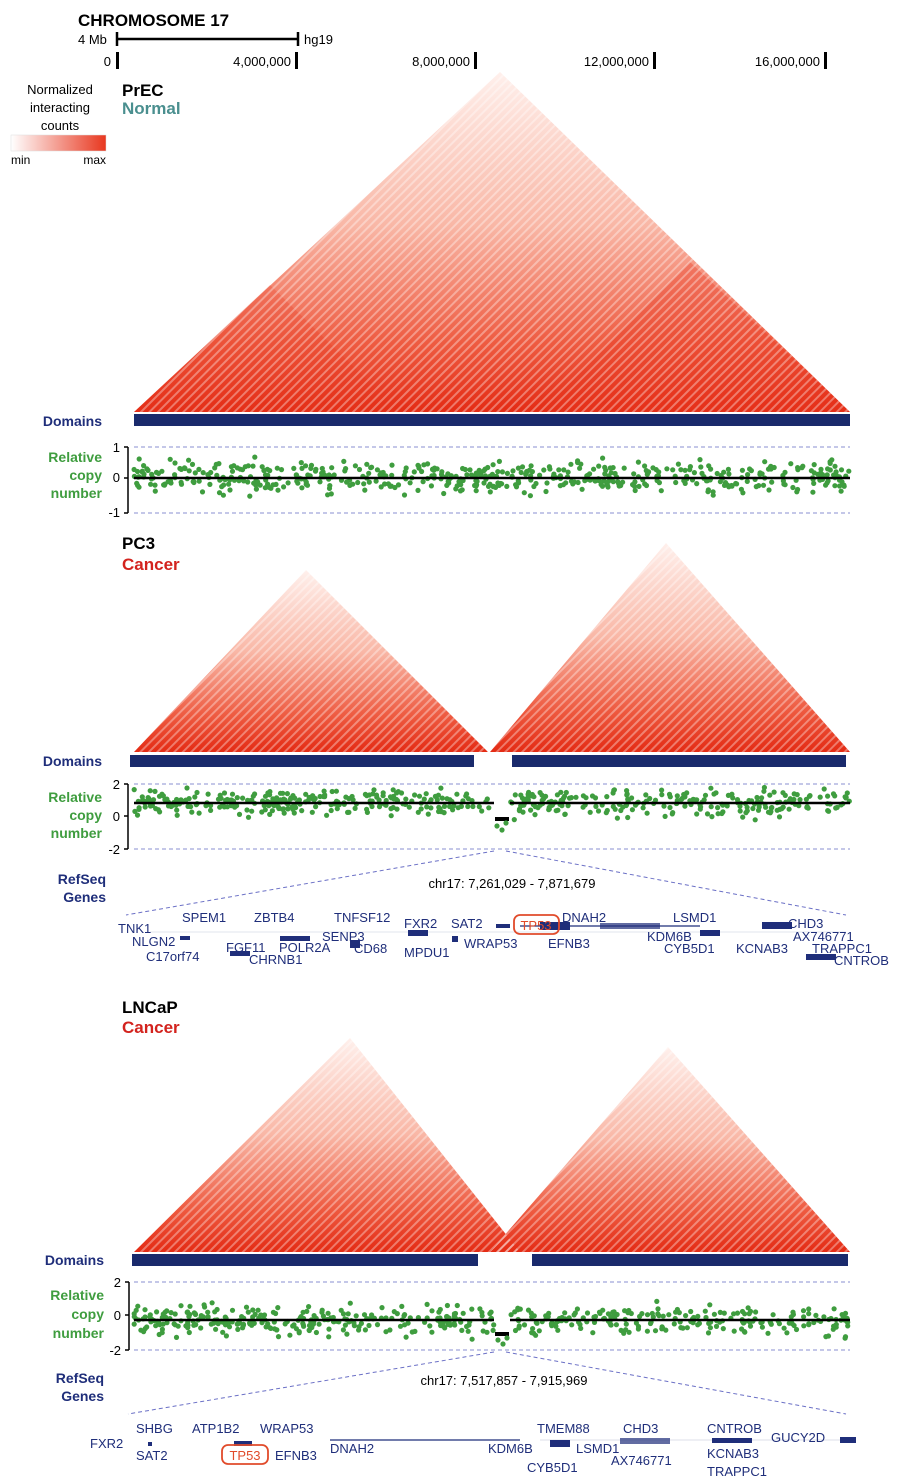 Image resolution: width=897 pixels, height=1481 pixels. What do you see at coordinates (762, 948) in the screenshot?
I see `gene-label: KCNAB3` at bounding box center [762, 948].